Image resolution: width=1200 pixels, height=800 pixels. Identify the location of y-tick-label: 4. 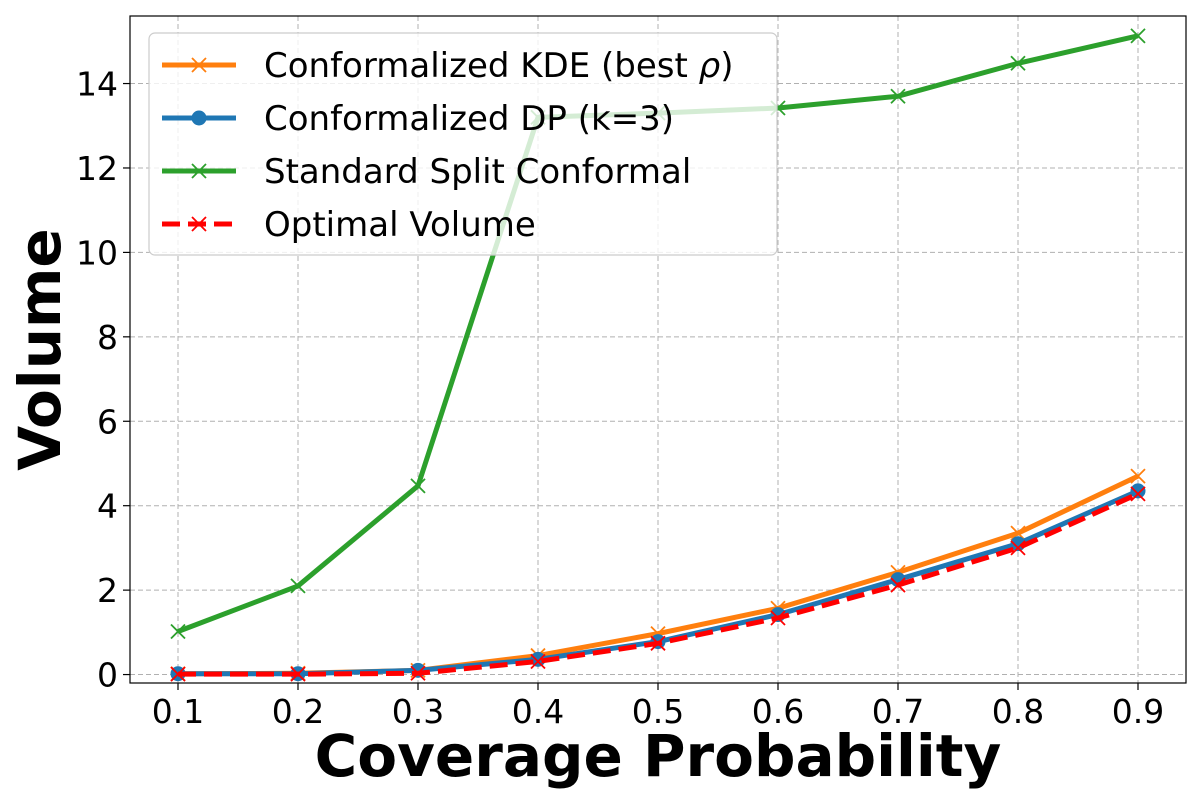
(107, 506).